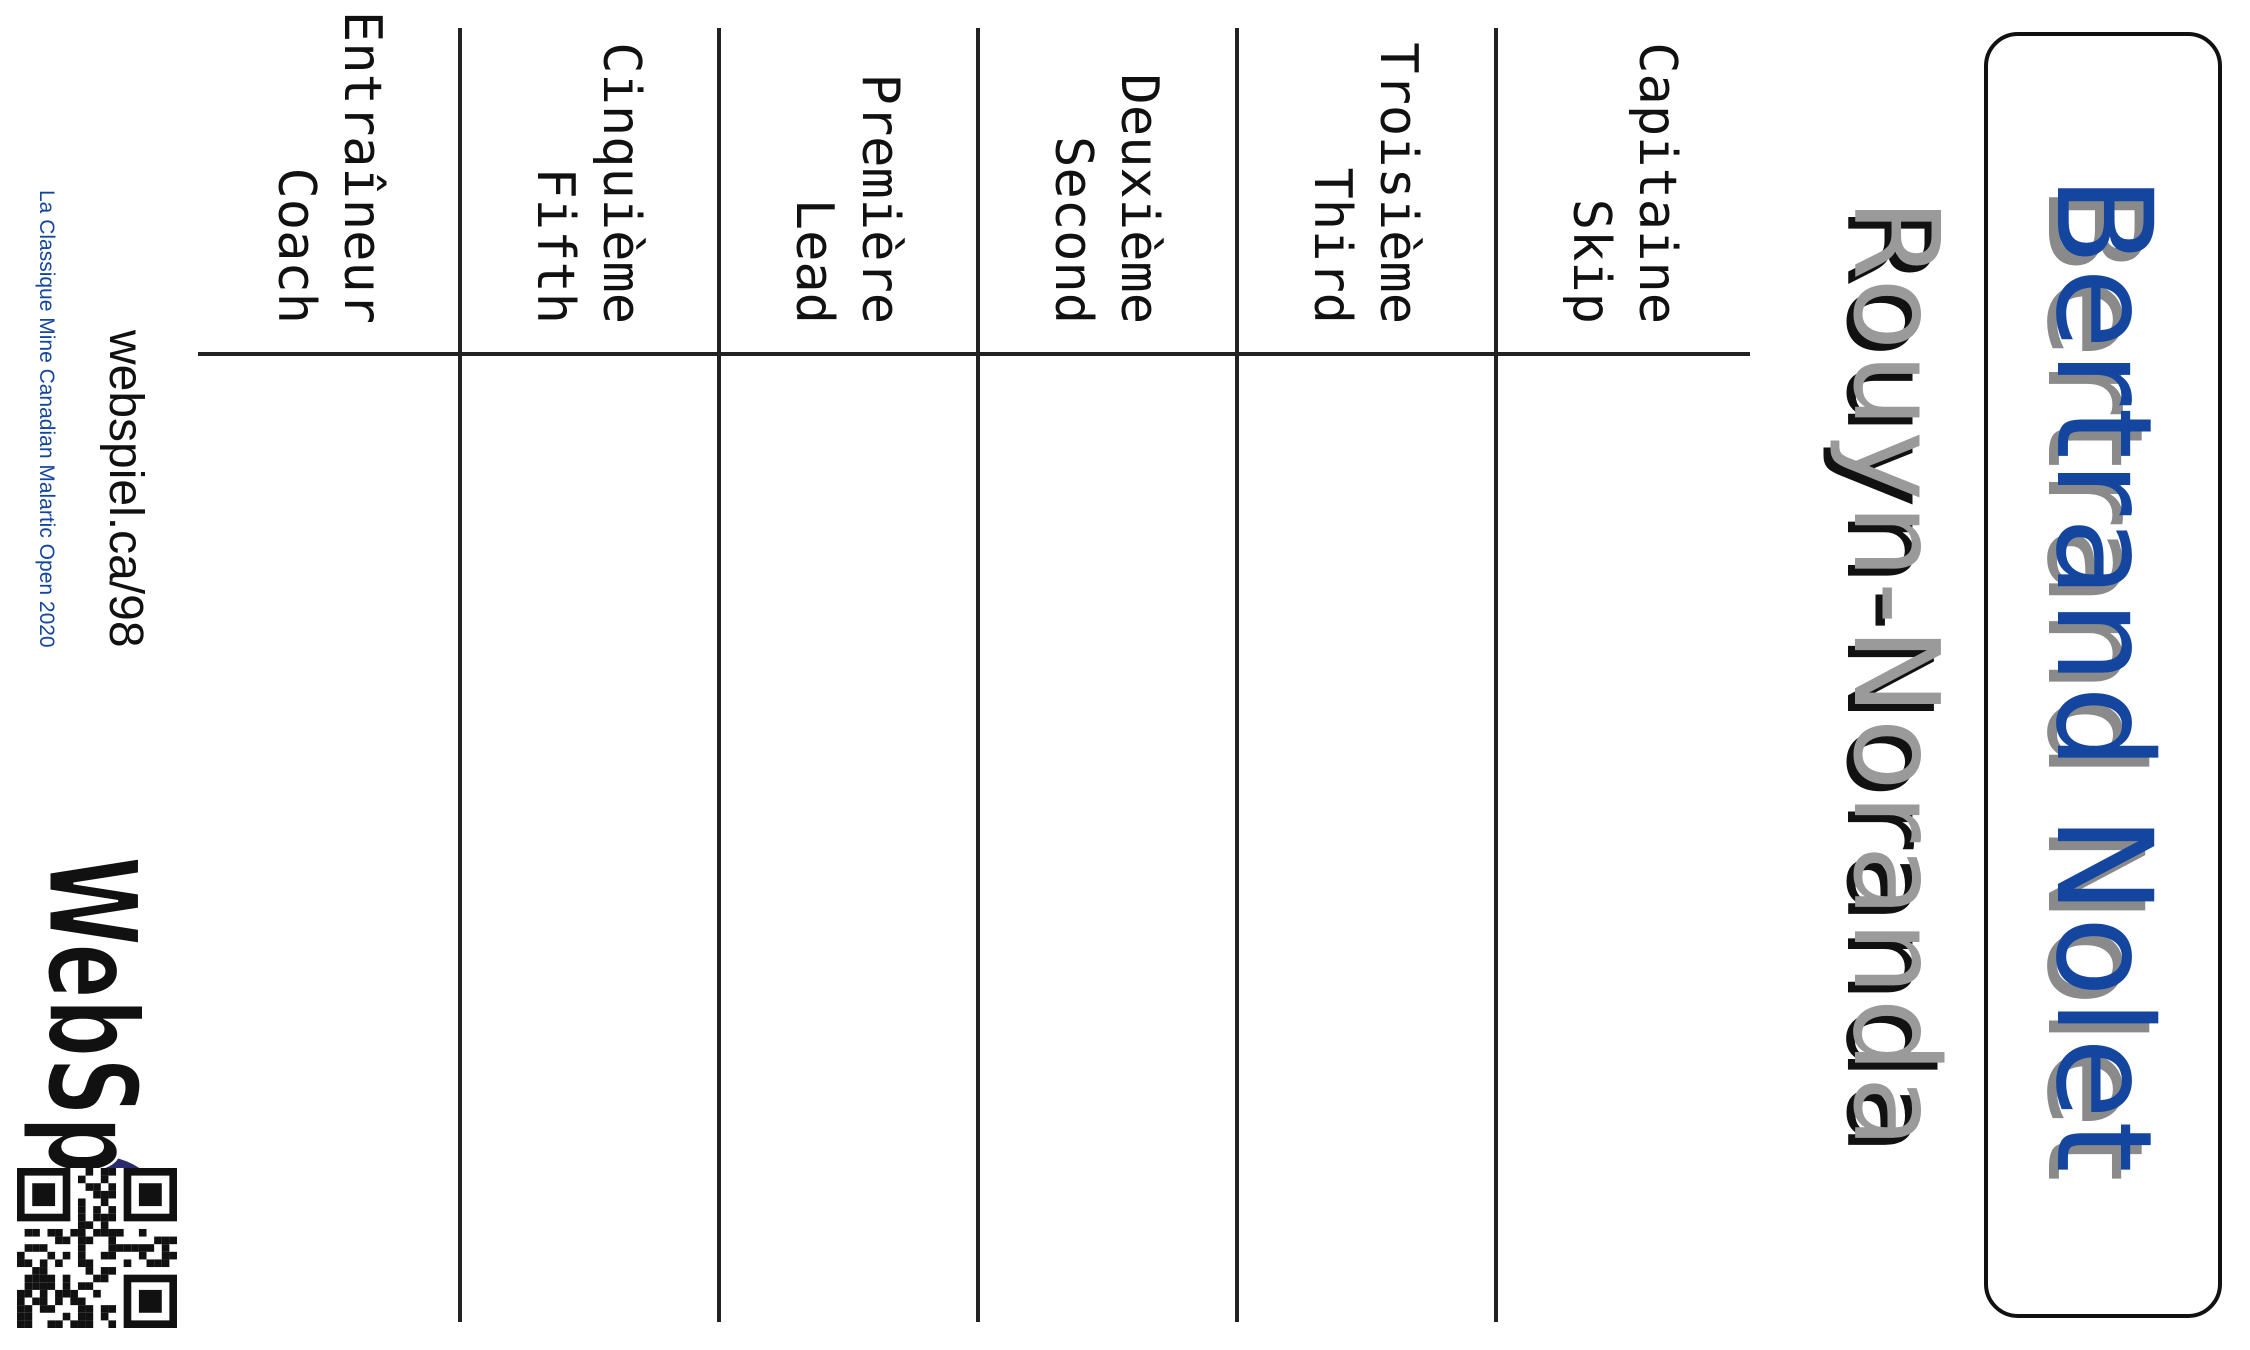 This screenshot has height=1350, width=2250. Describe the element at coordinates (586, 675) in the screenshot. I see `roster-row-fifth: Cinquième Fifth` at that location.